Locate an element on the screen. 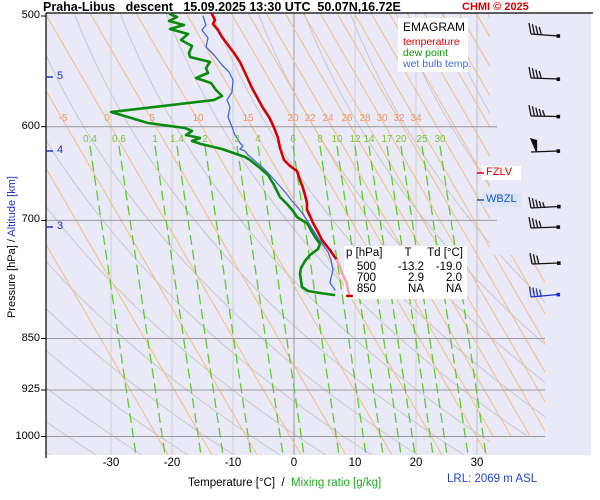 Image resolution: width=600 pixels, height=500 pixels. wbzl-box is located at coordinates (502, 200).